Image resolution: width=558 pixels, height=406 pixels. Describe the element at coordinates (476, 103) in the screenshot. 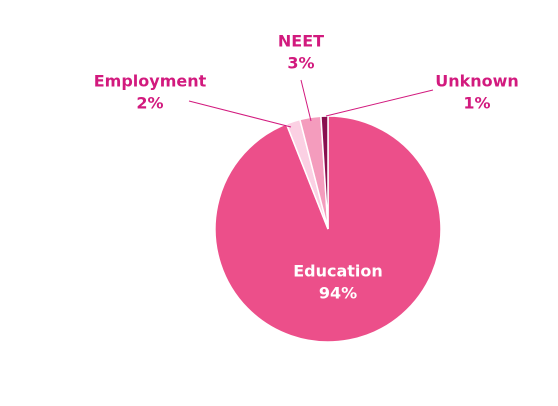

I see `slice-value-unknown: 1%` at that location.